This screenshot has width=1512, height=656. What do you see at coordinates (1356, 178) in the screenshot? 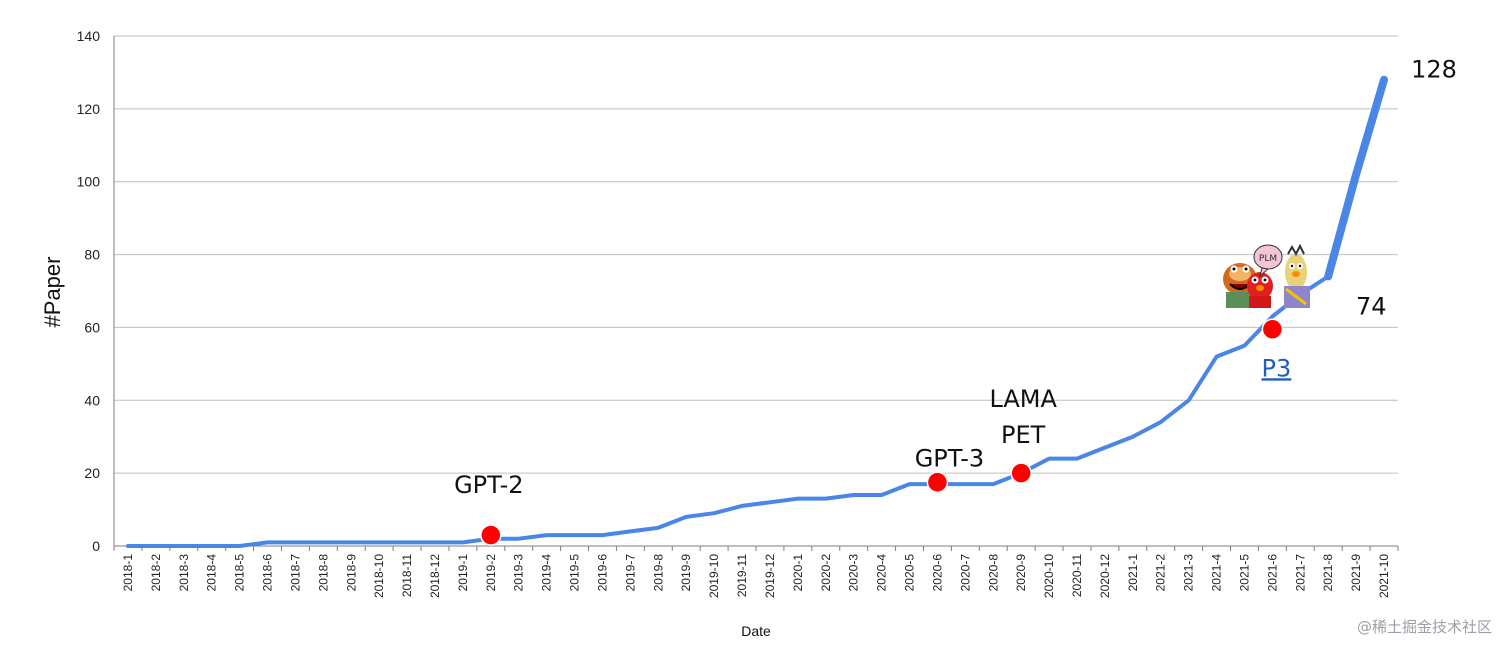
I see `series-line-recent` at bounding box center [1356, 178].